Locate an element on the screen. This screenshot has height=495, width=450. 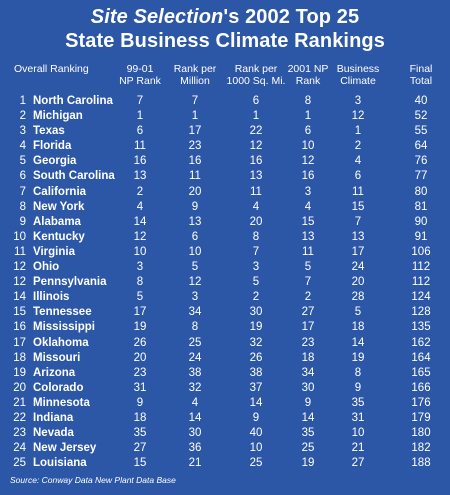
header-rank-per-million: Rank per Million is located at coordinates (195, 75).